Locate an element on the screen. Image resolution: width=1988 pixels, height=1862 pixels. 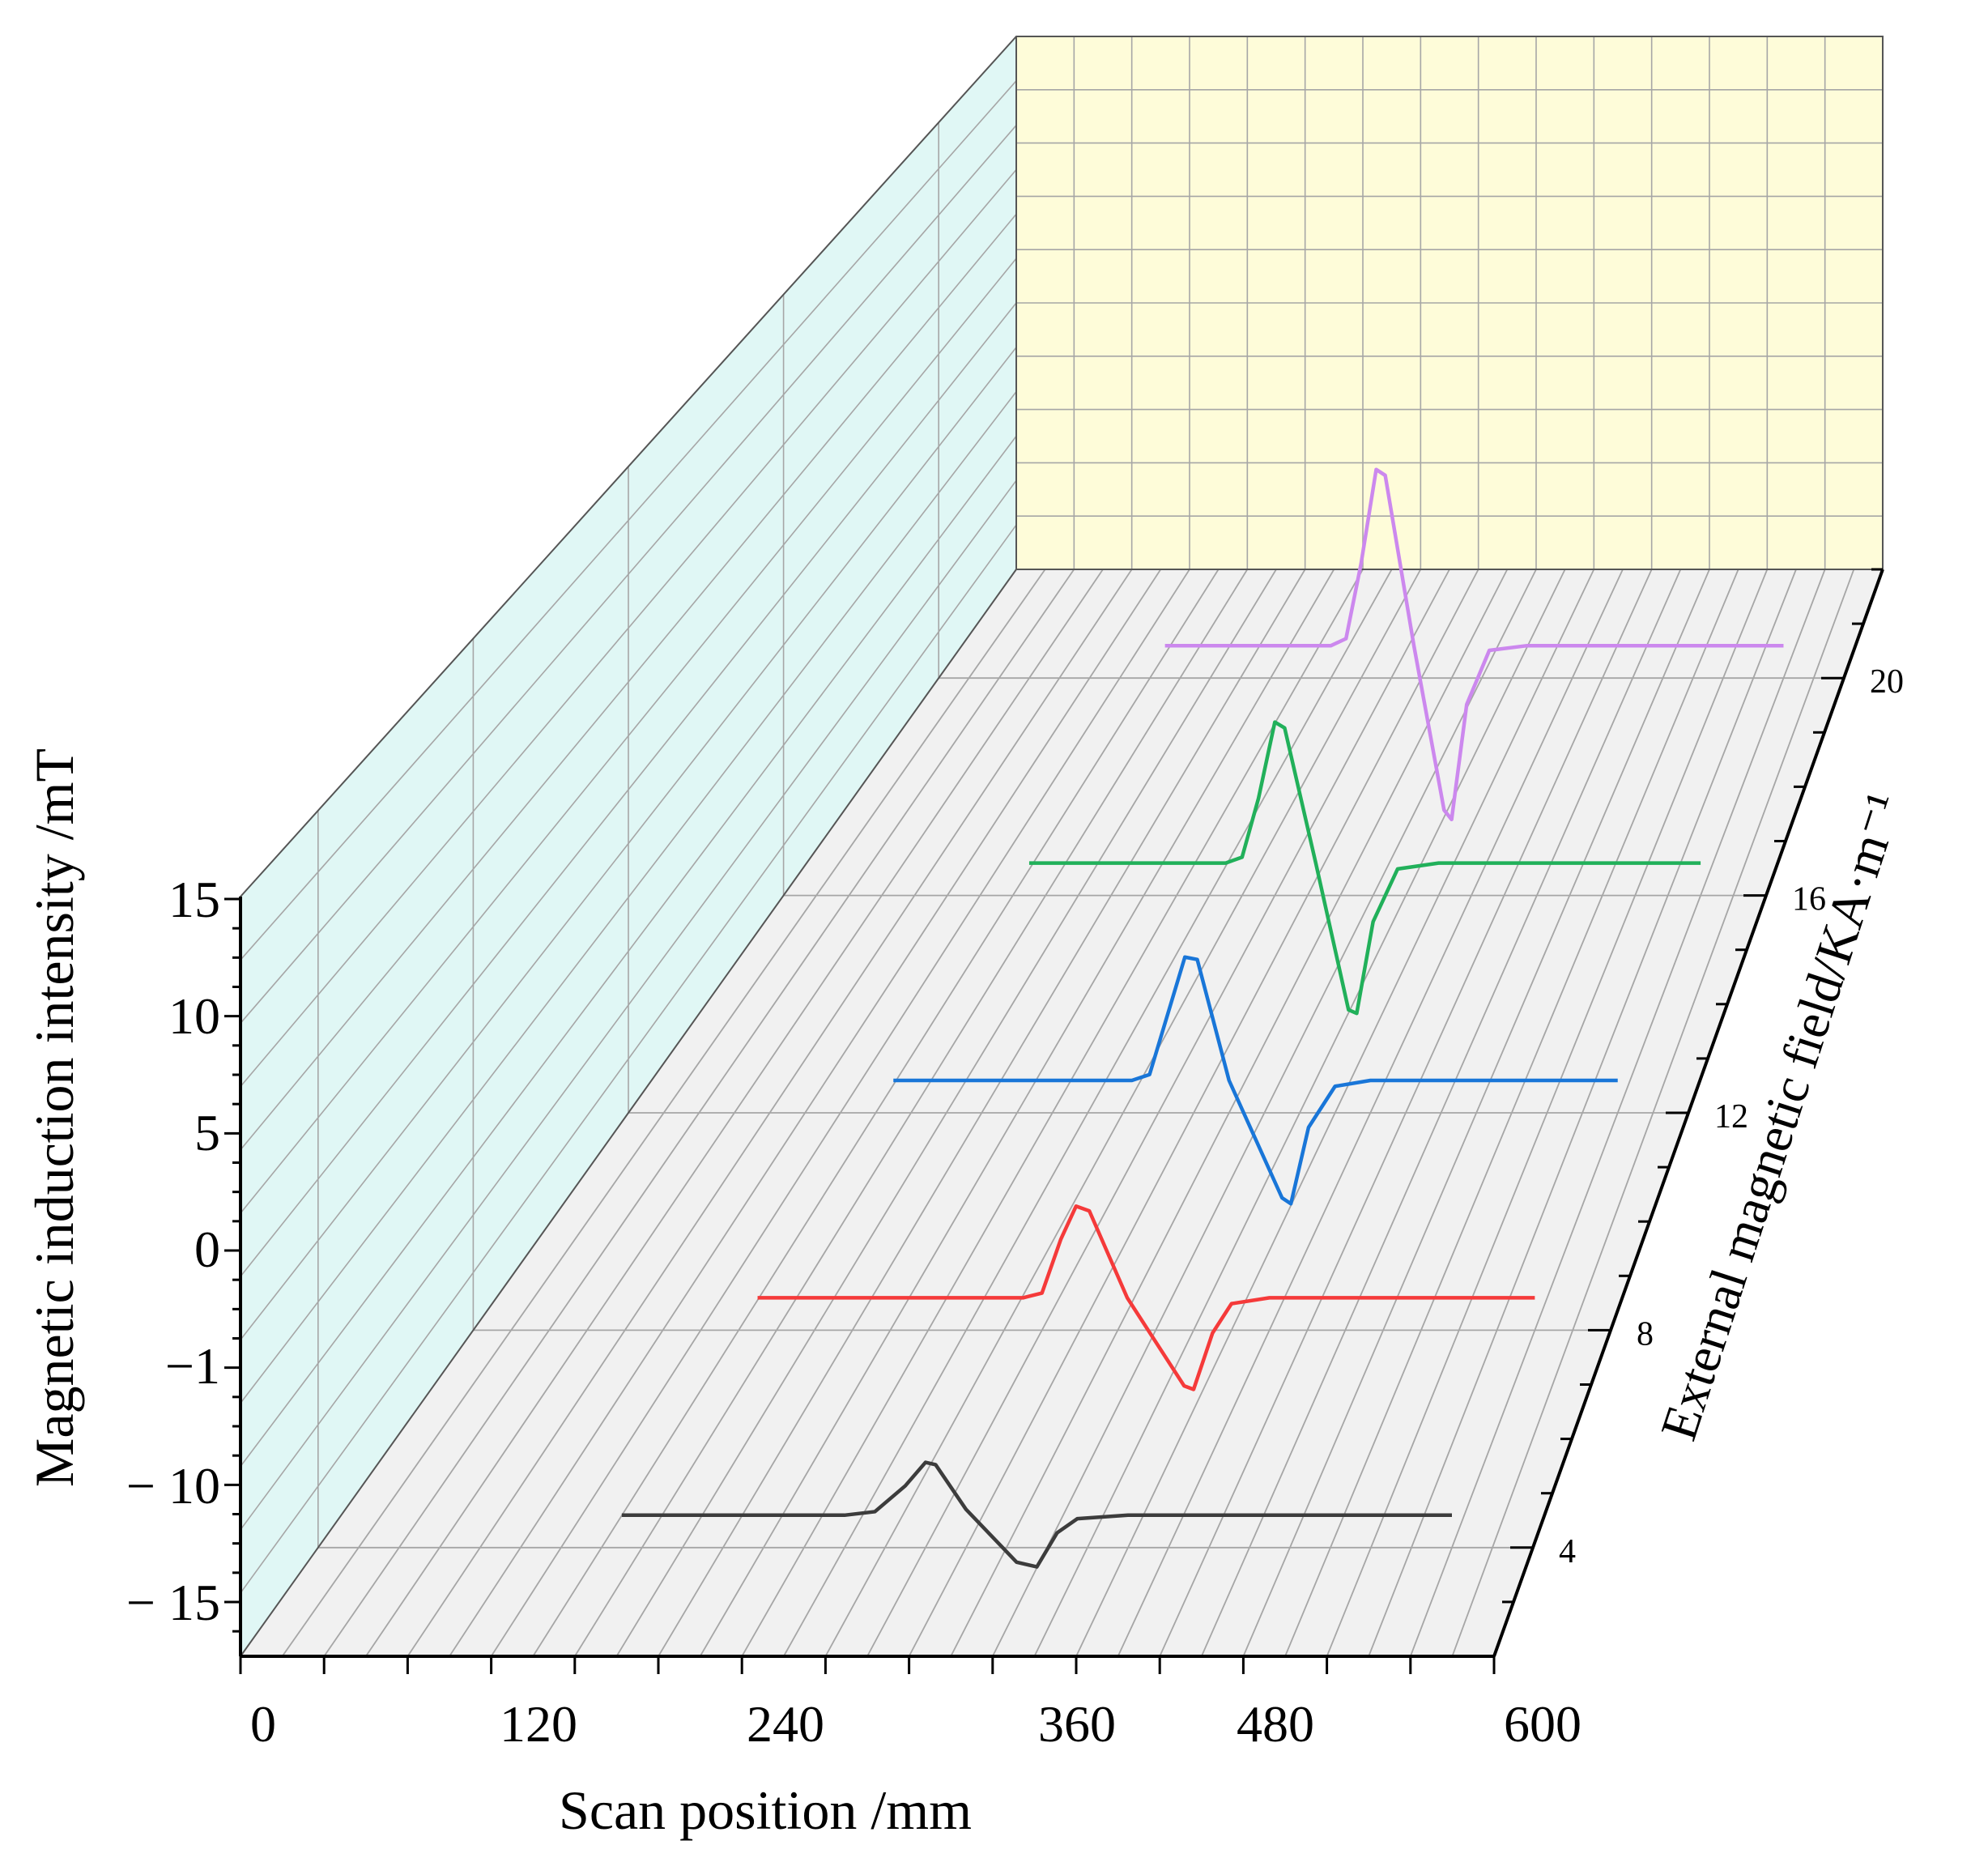
z-tick-label: 12 is located at coordinates (1731, 1117).